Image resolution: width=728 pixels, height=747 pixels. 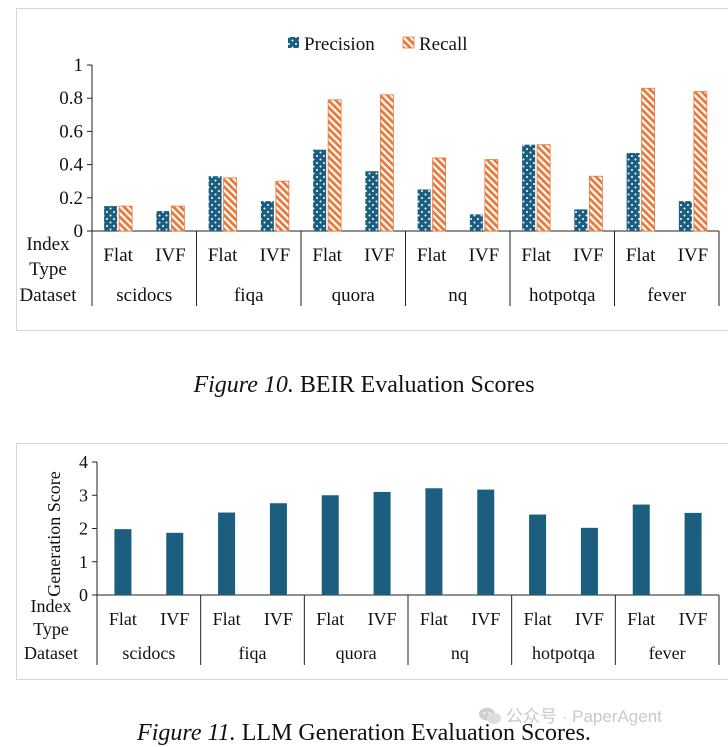 What do you see at coordinates (293, 42) in the screenshot?
I see `legend-swatch-precision` at bounding box center [293, 42].